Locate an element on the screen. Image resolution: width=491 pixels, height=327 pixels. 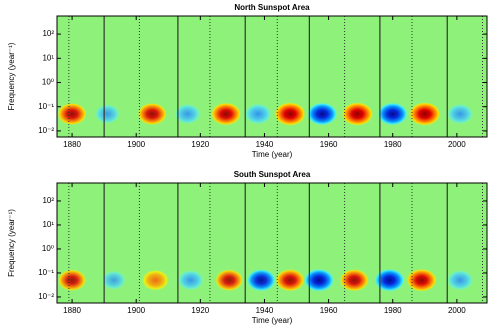
panel-title: North Sunspot Area is located at coordinates (272, 7).